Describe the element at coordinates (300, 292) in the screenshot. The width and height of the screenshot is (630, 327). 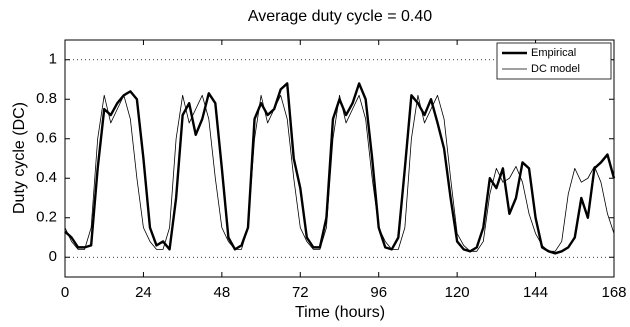
I see `x-tick-label: 72` at that location.